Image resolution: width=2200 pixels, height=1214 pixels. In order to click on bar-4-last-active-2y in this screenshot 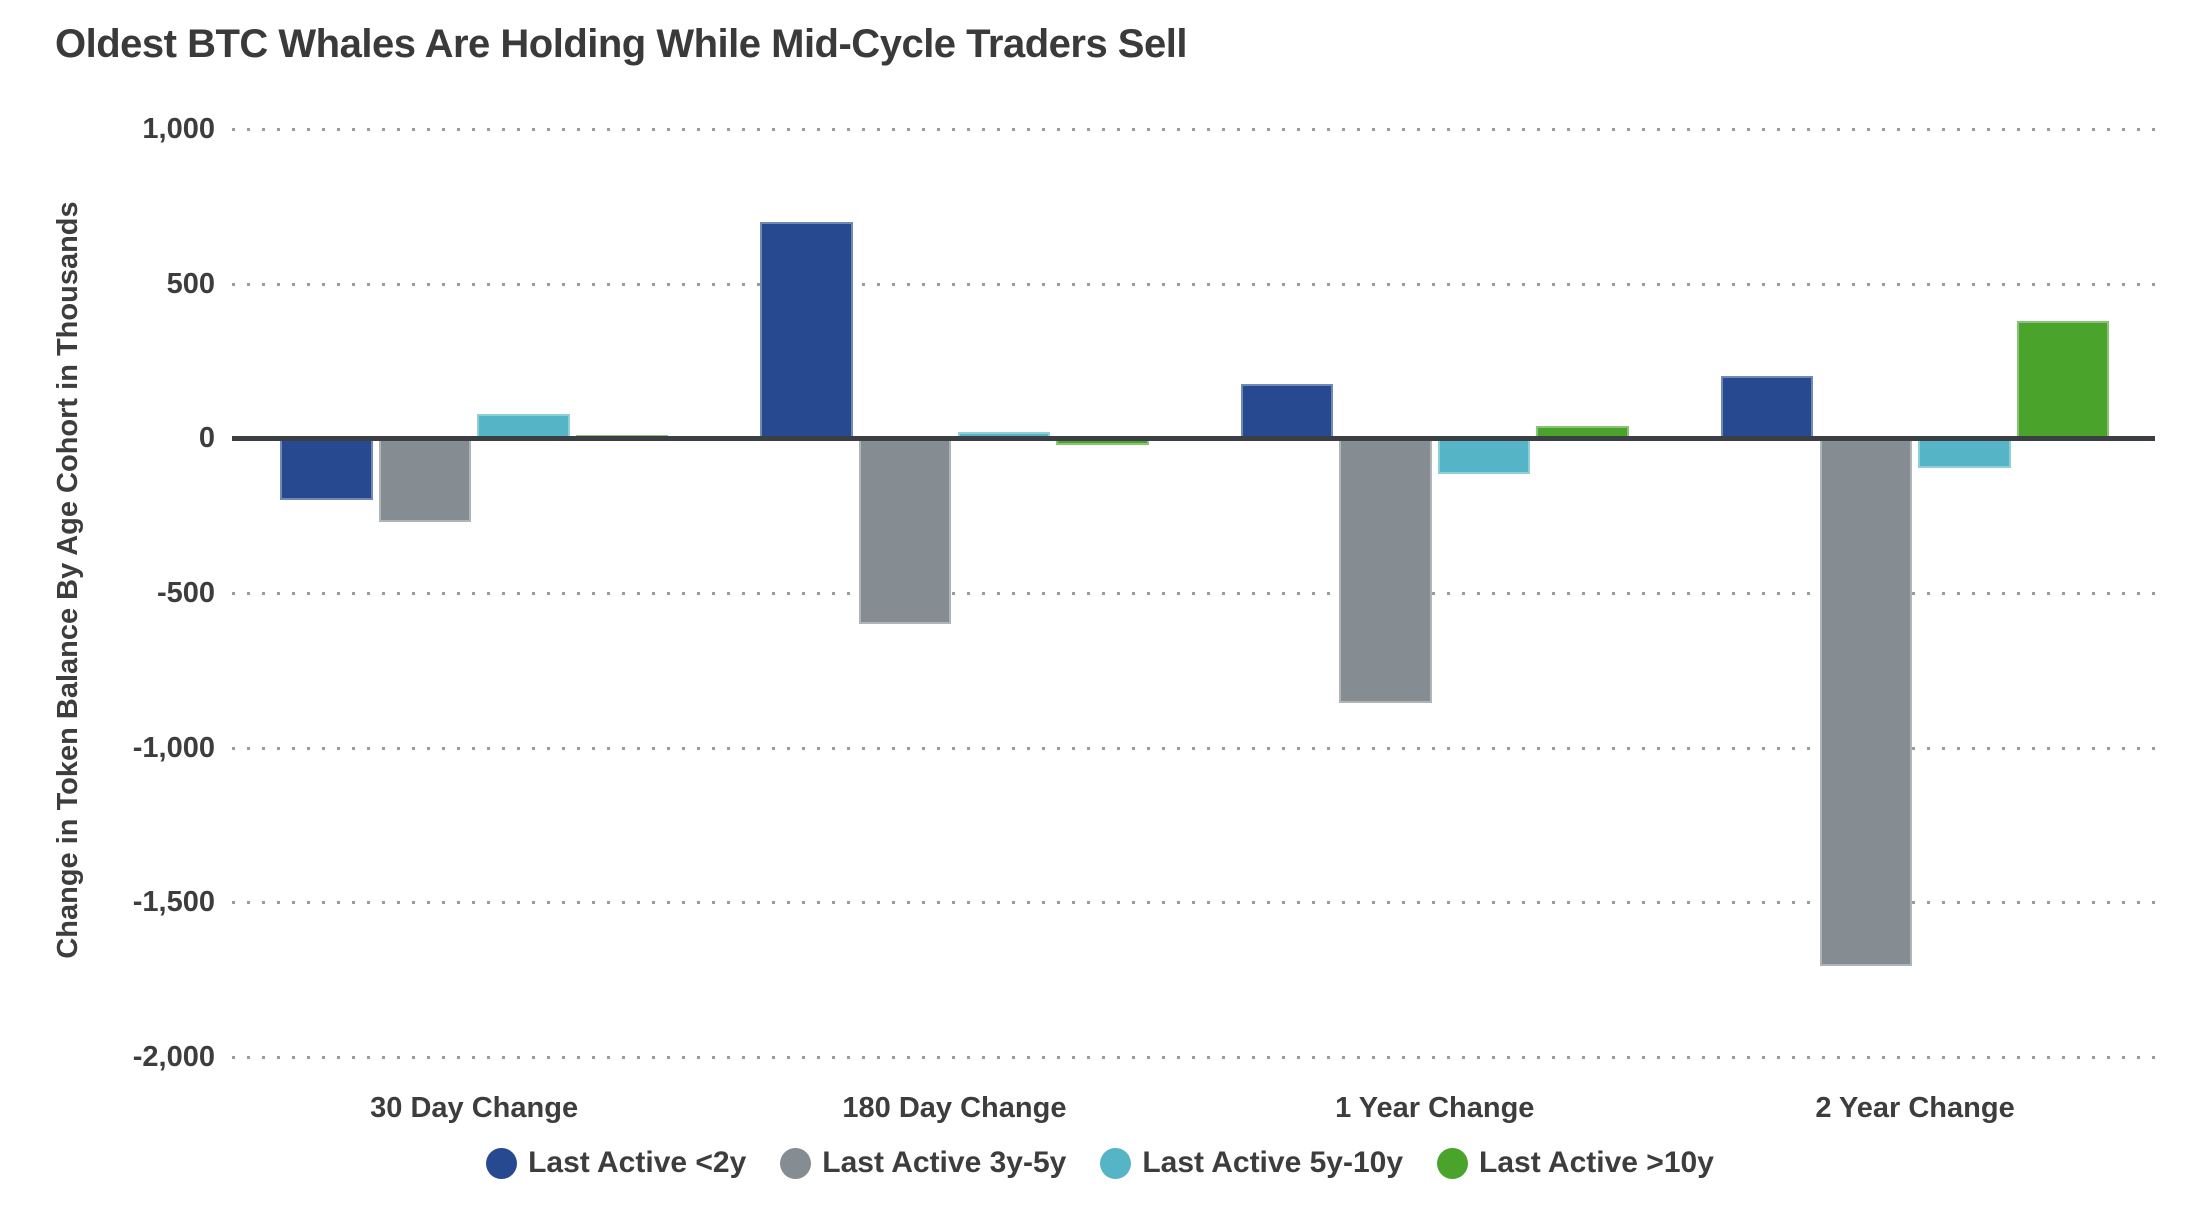, I will do `click(1767, 407)`.